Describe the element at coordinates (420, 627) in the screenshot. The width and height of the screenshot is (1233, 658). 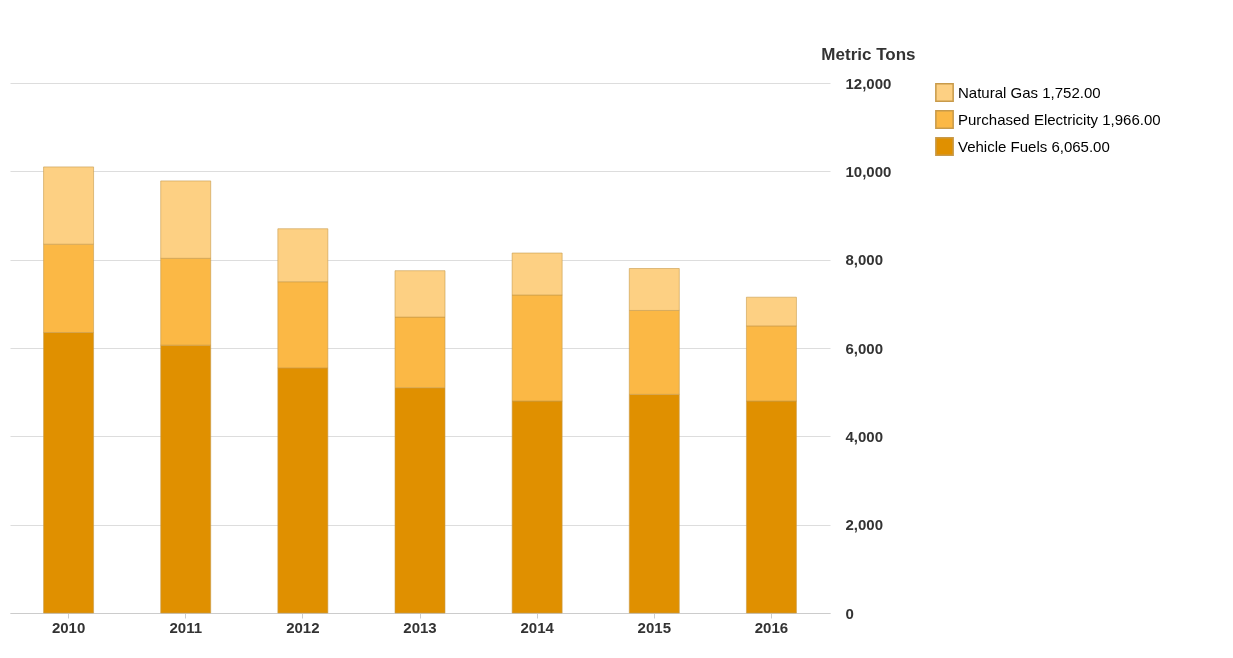
I see `x-tick-label: 2013` at that location.